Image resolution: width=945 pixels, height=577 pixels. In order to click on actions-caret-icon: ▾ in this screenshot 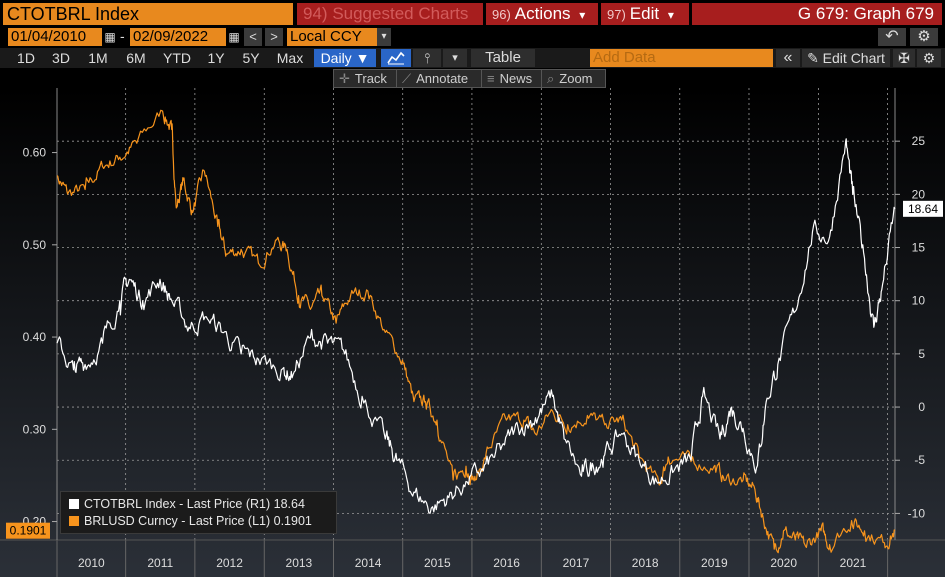, I will do `click(582, 15)`.